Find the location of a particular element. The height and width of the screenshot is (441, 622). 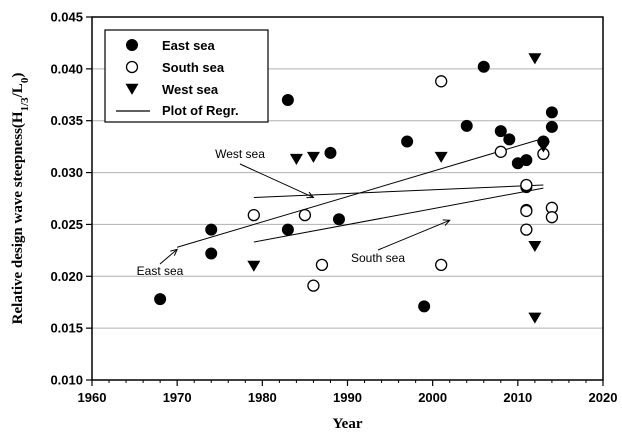

x-tick-label: 2000 is located at coordinates (432, 397).